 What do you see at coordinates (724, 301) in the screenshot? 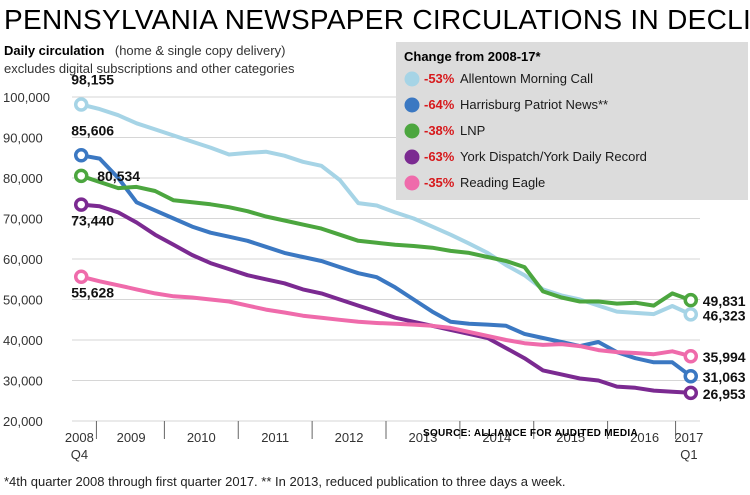
I see `end-value-label: 49,831` at bounding box center [724, 301].